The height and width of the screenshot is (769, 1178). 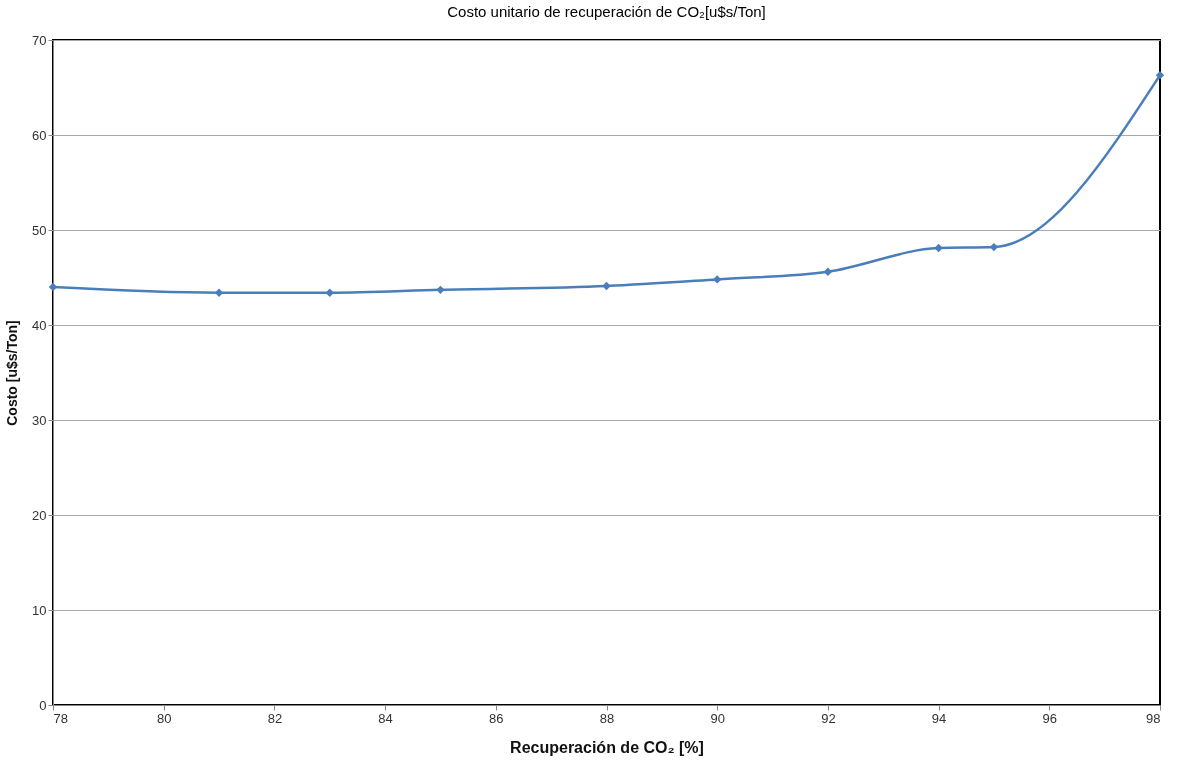 I want to click on x-tick-label: 84, so click(x=385, y=718).